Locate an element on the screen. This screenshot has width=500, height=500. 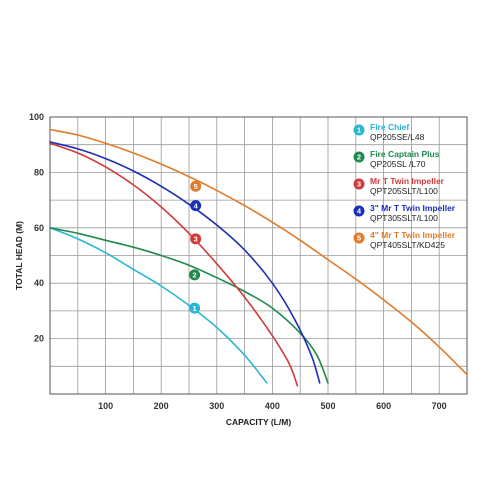
series-marker-3: 3 is located at coordinates (196, 239).